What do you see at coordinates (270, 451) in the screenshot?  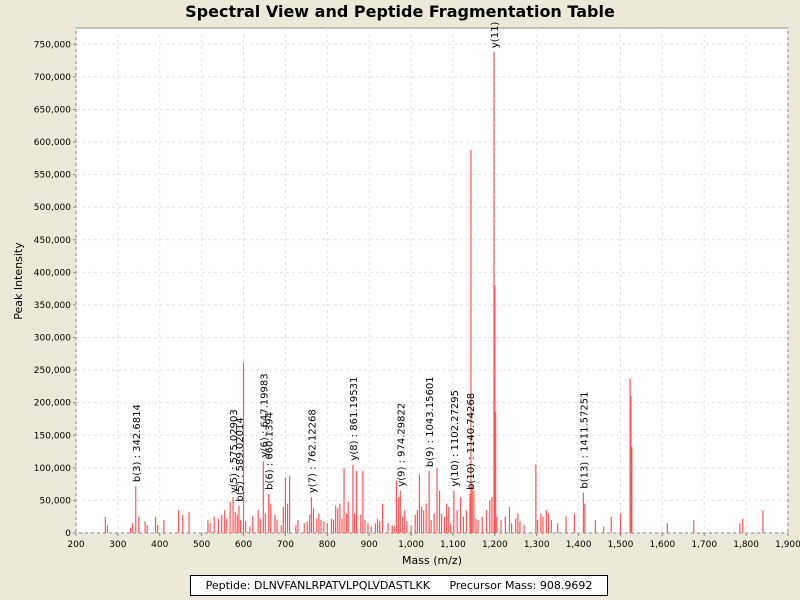 I see `peak-annotation-label: b(6) : 660.1394` at bounding box center [270, 451].